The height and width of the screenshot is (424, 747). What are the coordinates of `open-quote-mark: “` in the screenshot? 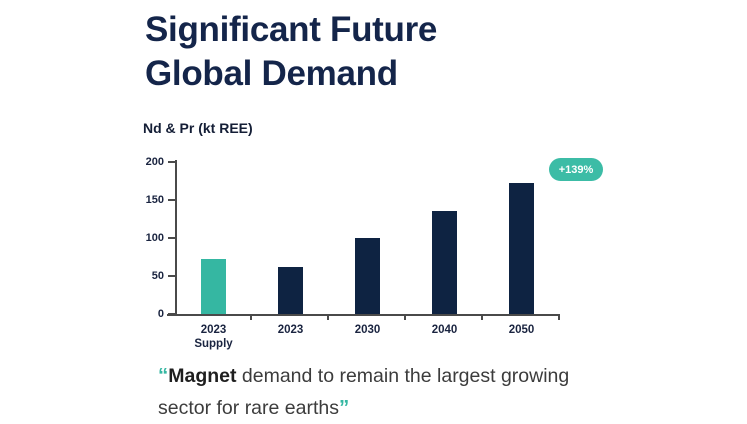 It's located at (163, 375).